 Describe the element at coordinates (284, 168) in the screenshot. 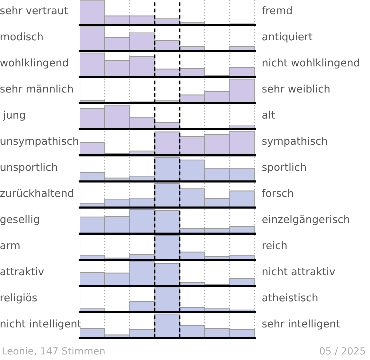

I see `y2-axis-title: sportlich` at that location.